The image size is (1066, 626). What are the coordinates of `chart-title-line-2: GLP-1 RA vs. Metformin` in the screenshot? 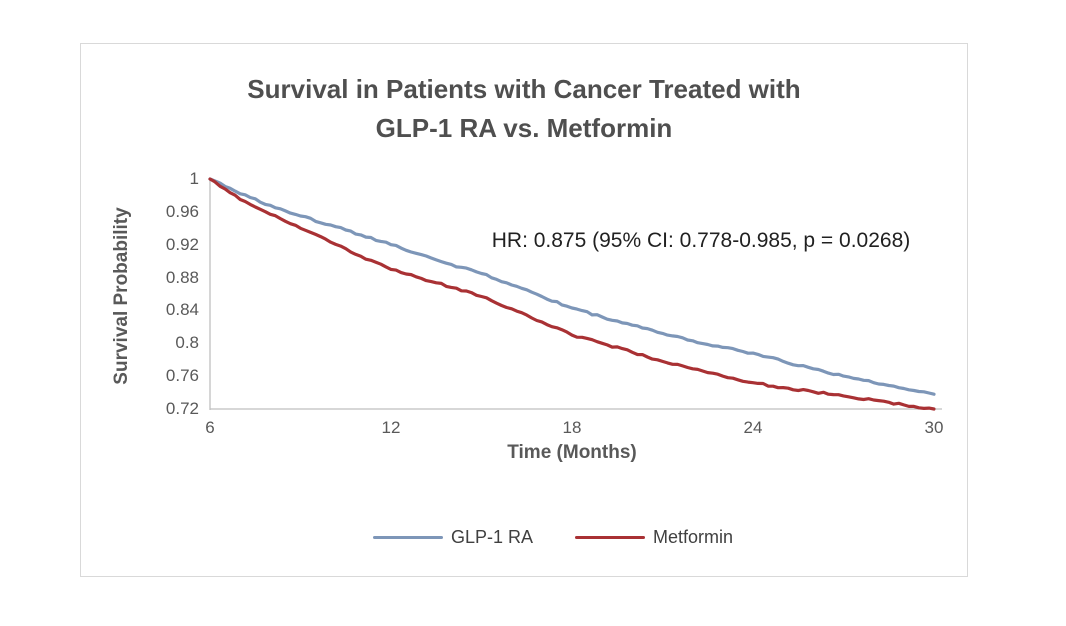 It's located at (524, 128).